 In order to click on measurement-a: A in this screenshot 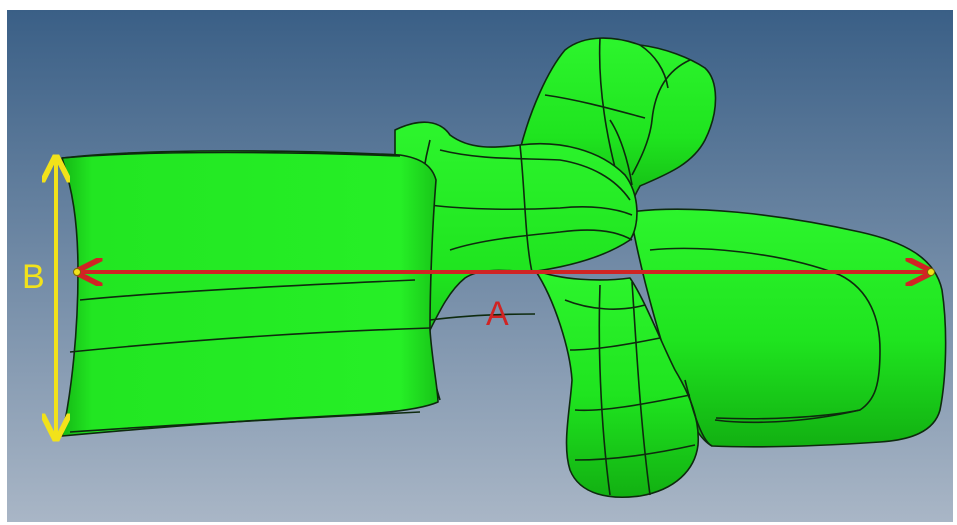, I will do `click(504, 300)`.